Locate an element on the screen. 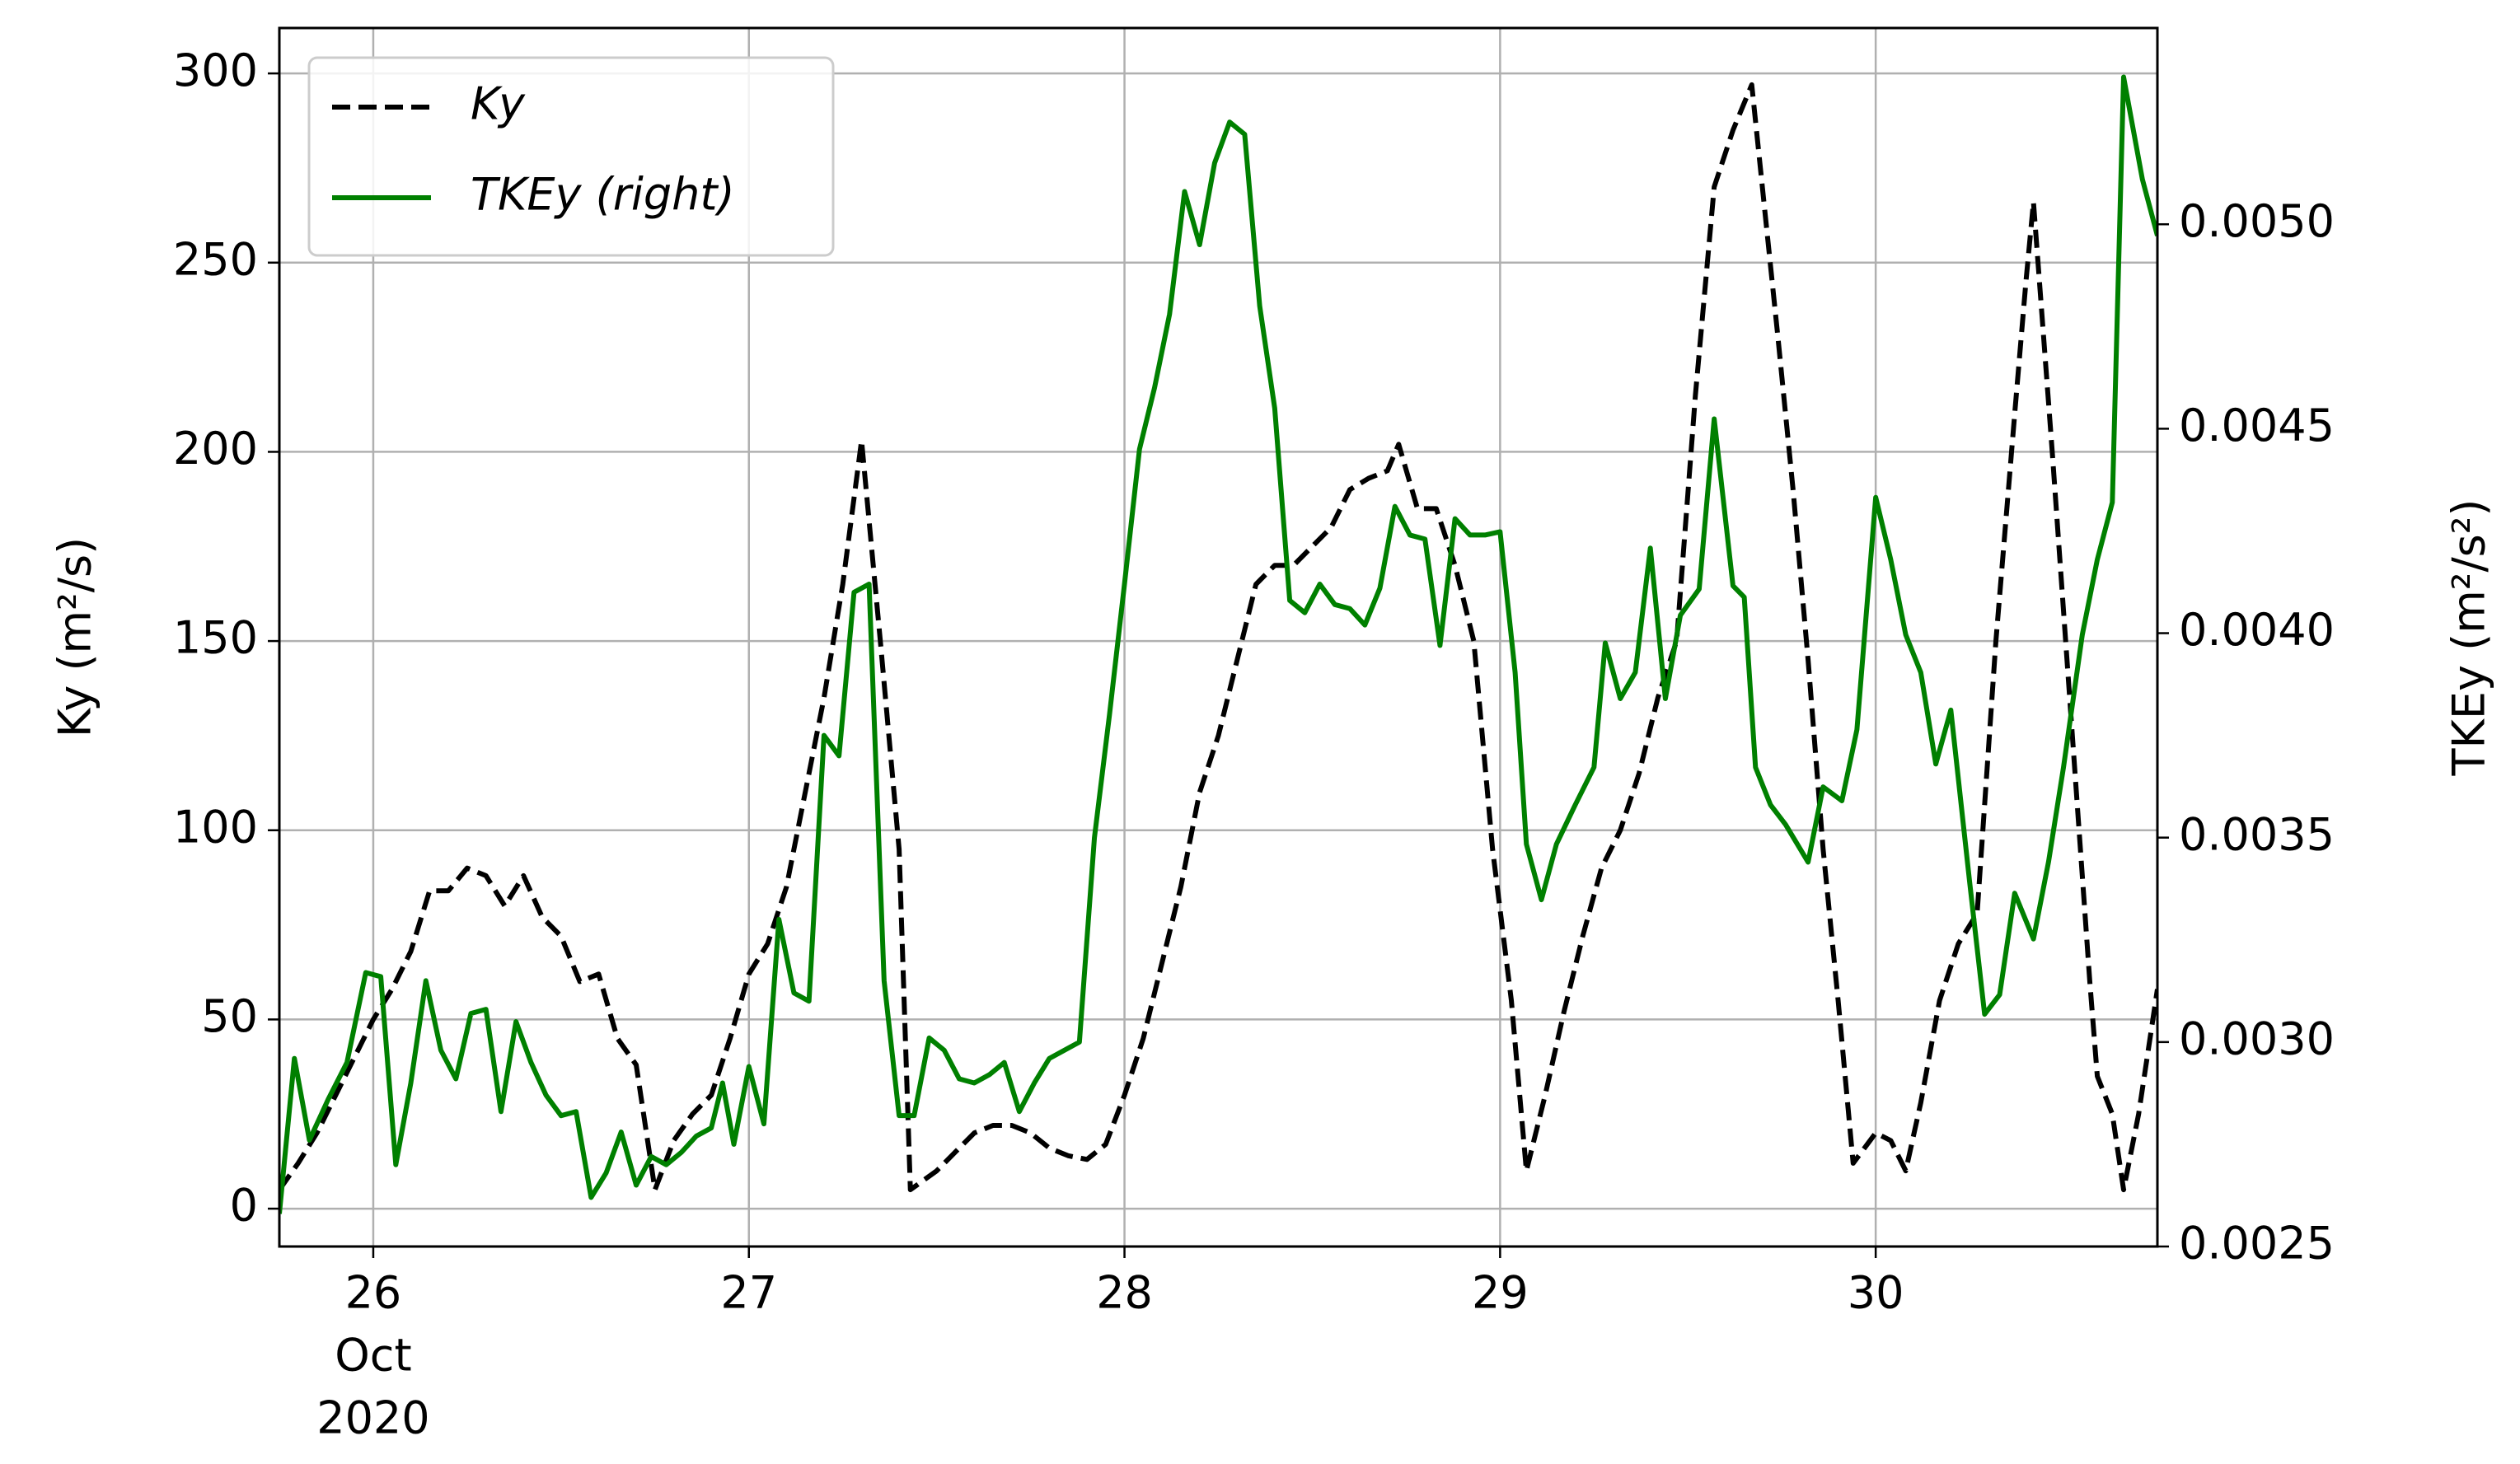 Image resolution: width=2520 pixels, height=1464 pixels. x-tick-label: 27 is located at coordinates (748, 1293).